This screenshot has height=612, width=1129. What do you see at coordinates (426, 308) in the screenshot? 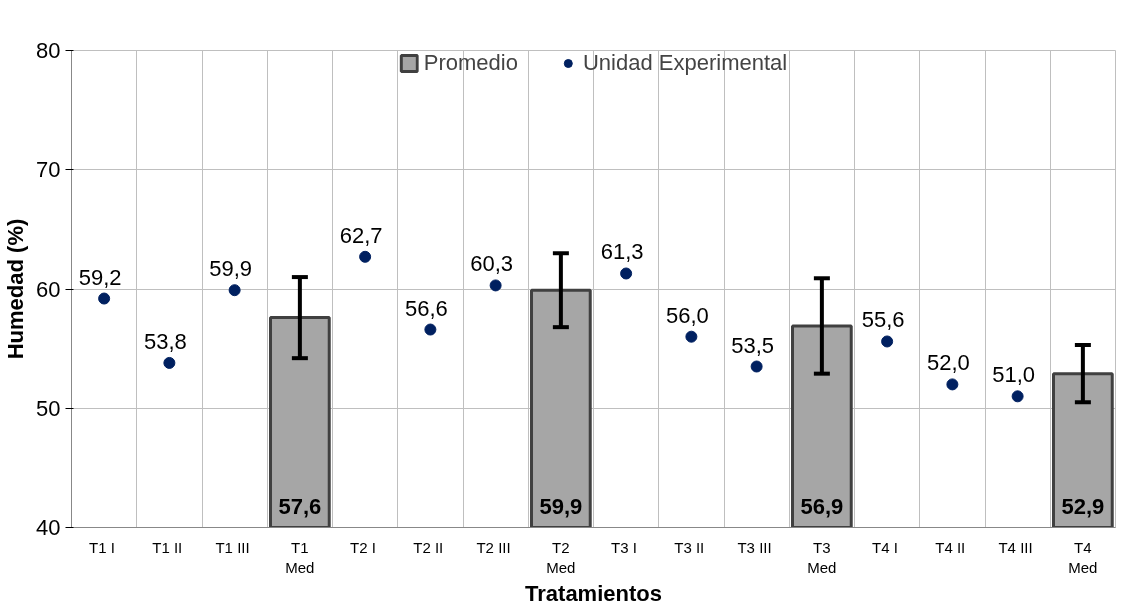
I see `data-label: 56,6` at bounding box center [426, 308].